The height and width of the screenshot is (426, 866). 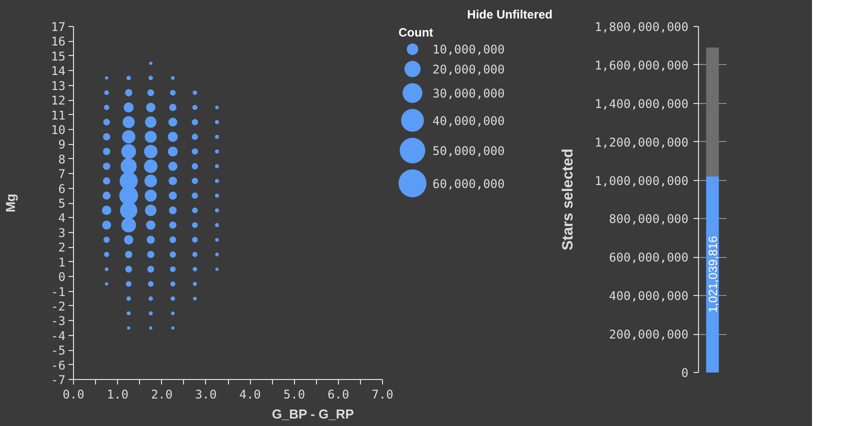 What do you see at coordinates (250, 395) in the screenshot?
I see `x-tick-label: 4.0` at bounding box center [250, 395].